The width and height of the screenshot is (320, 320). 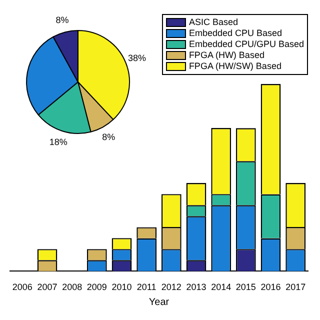 What do you see at coordinates (72, 287) in the screenshot?
I see `x-tick-label: 2008` at bounding box center [72, 287].